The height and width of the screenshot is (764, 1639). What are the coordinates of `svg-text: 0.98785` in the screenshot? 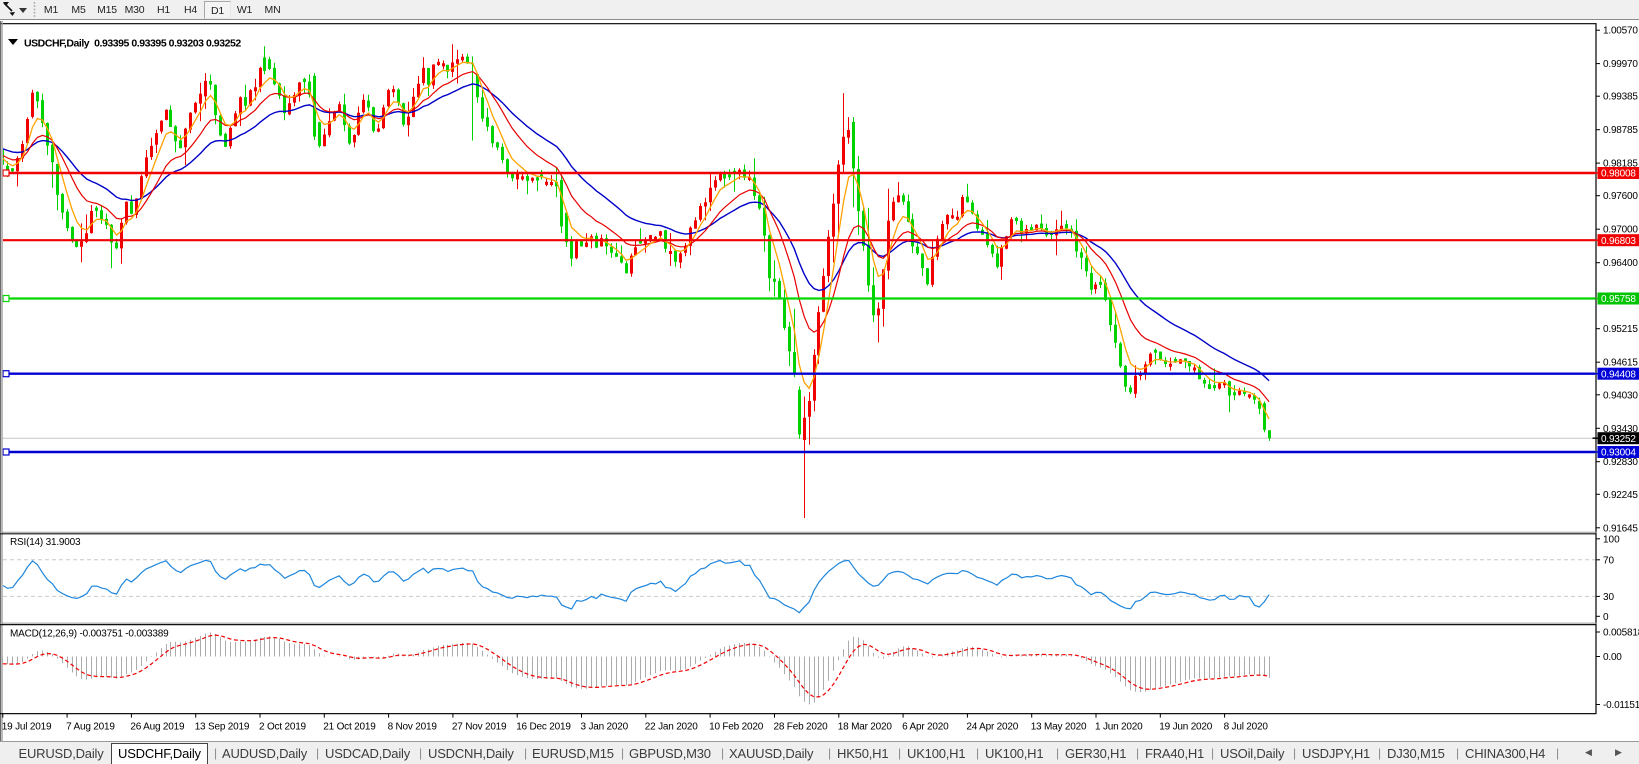 It's located at (1620, 130).